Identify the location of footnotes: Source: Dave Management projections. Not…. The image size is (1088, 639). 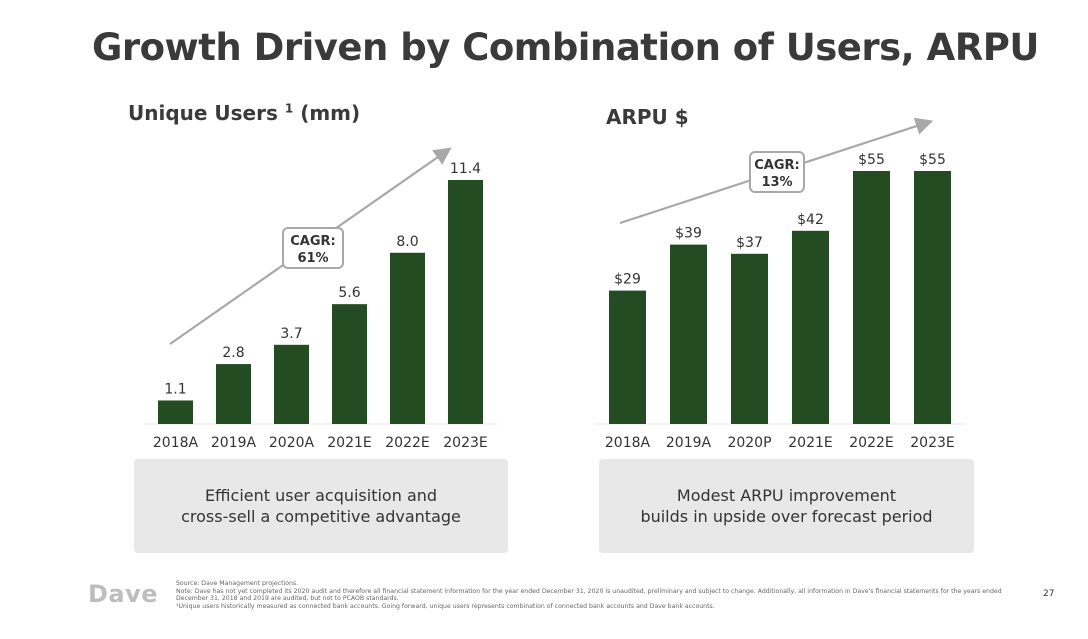
(601, 595).